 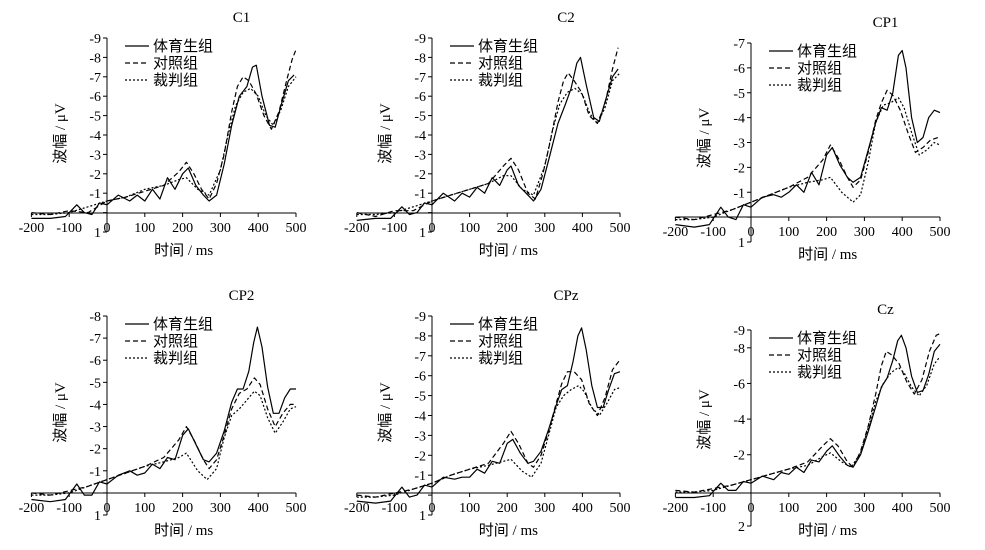 I want to click on chart-title: C2, so click(x=566, y=18).